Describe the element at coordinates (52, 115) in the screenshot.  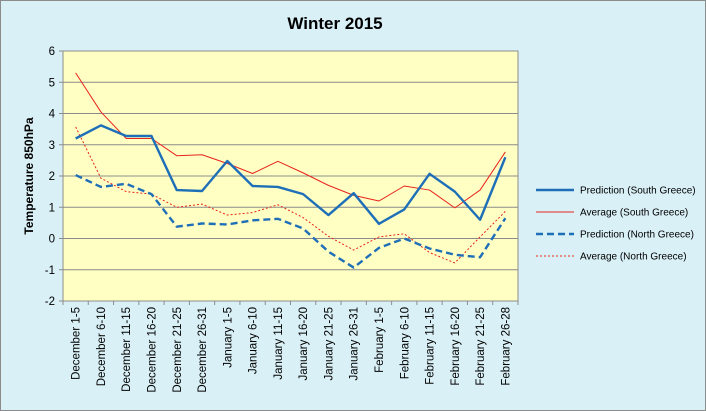
I see `y-tick-label: 4` at that location.